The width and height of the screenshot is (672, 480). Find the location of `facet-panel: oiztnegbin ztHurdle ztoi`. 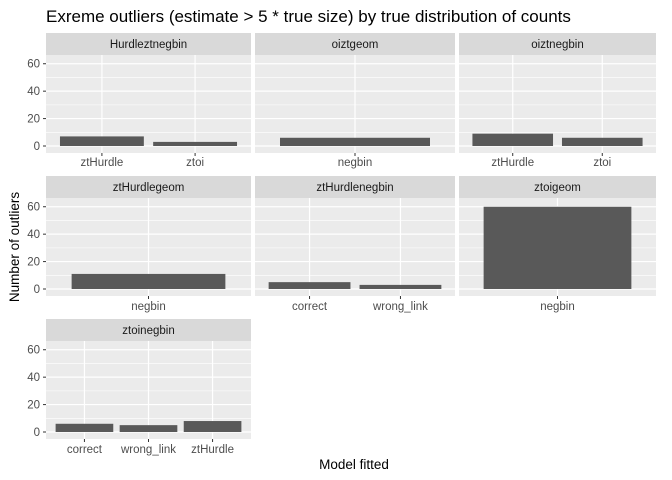

facet-panel: oiztnegbin ztHurdle ztoi is located at coordinates (557, 101).